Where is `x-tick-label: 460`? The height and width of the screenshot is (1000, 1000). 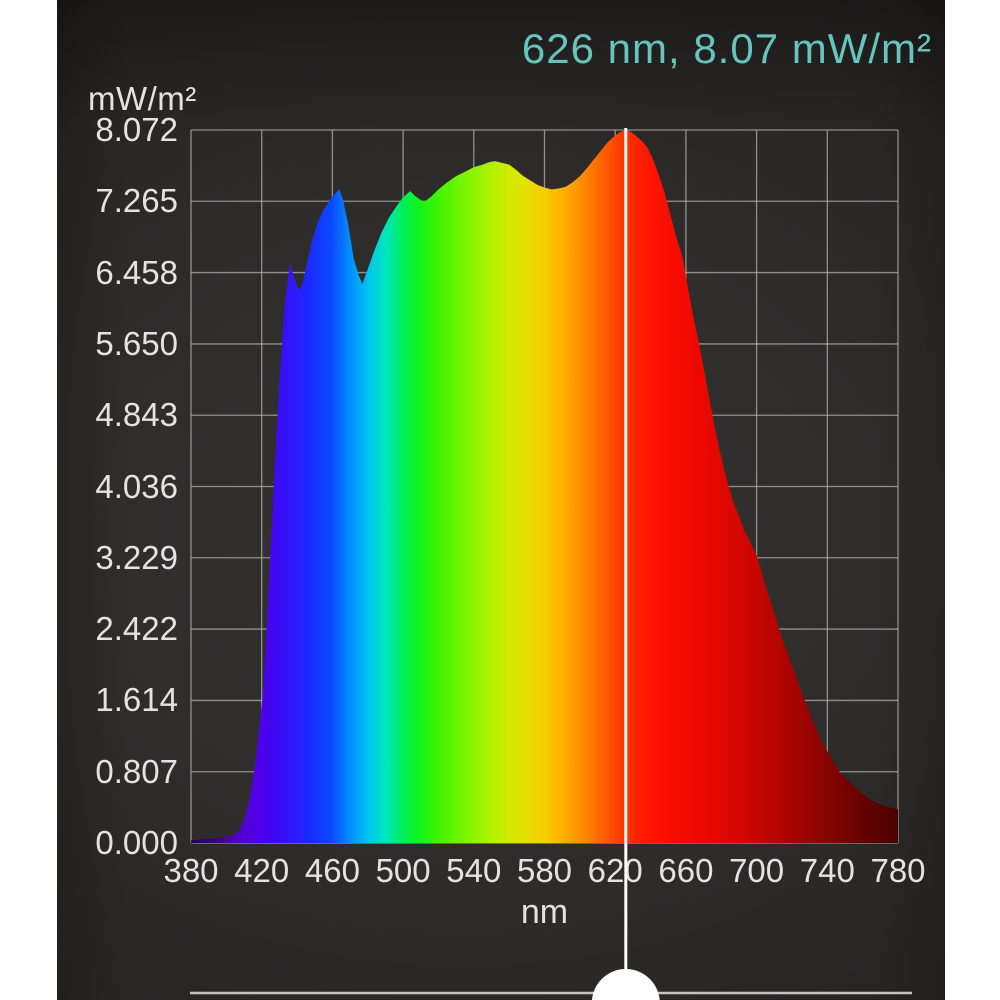 x-tick-label: 460 is located at coordinates (332, 870).